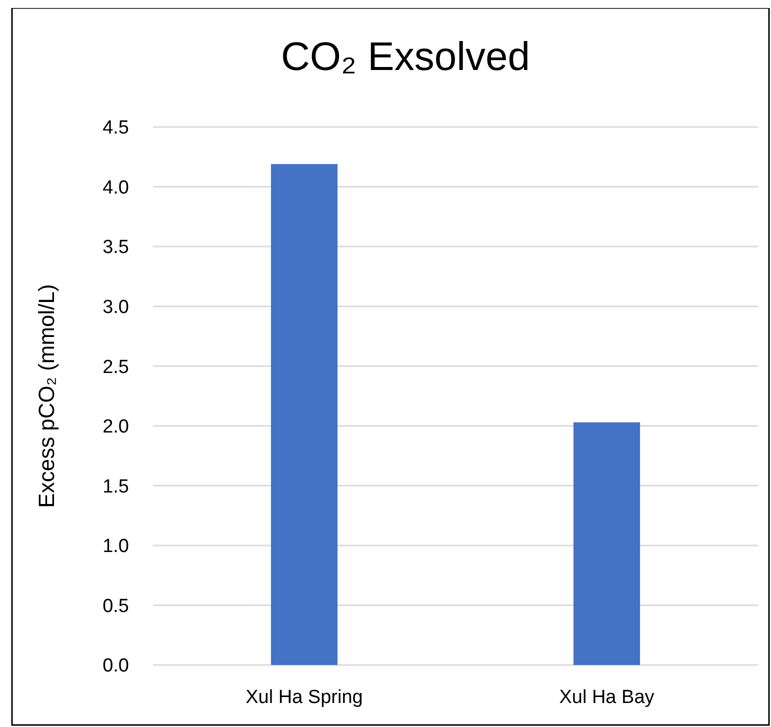 Image resolution: width=771 pixels, height=727 pixels. I want to click on y-tick-label: 0.5, so click(115, 606).